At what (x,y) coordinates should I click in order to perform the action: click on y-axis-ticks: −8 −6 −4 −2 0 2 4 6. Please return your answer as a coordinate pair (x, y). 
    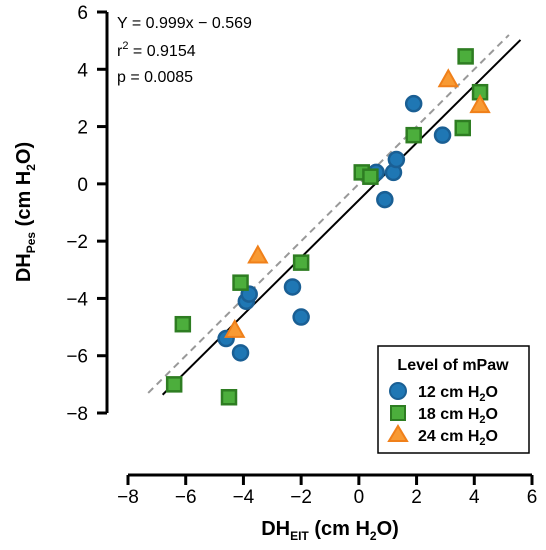
    Looking at the image, I should click on (86, 214).